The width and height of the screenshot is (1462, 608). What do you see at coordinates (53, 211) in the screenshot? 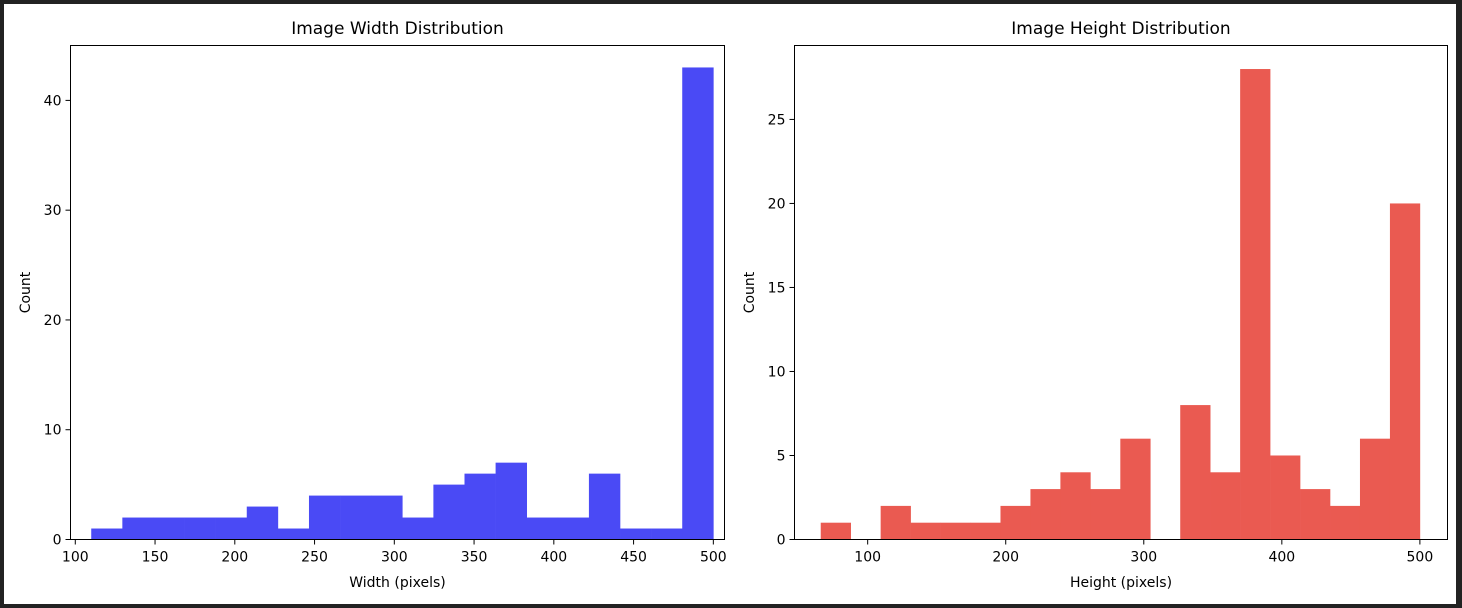
I see `width-y-tick-label: 30` at bounding box center [53, 211].